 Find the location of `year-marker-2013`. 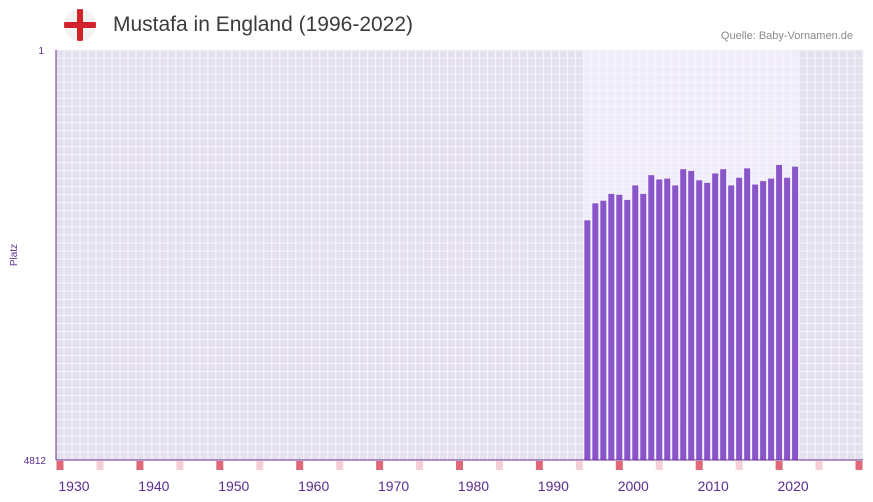

year-marker-2013 is located at coordinates (739, 465).